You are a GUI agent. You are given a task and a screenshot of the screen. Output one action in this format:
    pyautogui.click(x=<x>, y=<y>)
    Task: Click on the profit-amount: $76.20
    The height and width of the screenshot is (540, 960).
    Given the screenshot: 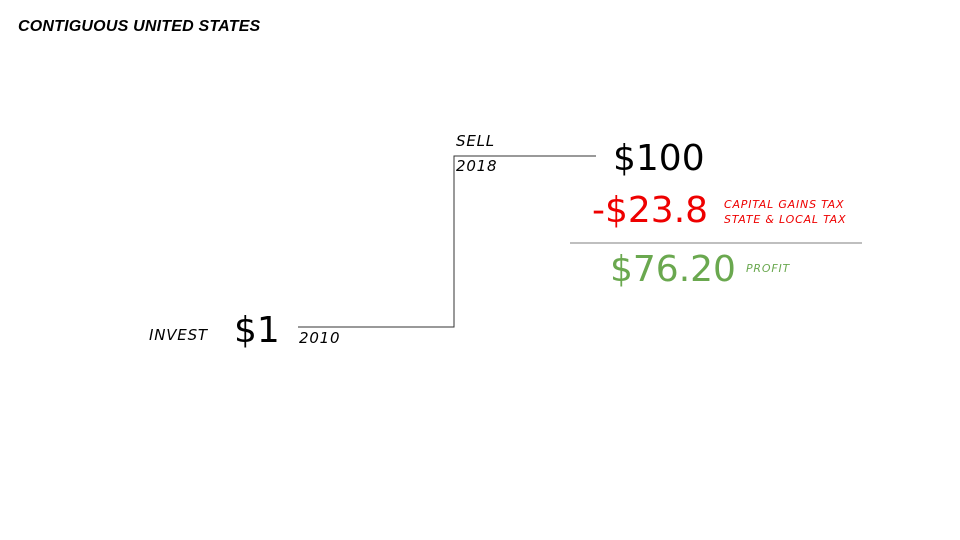 What is the action you would take?
    pyautogui.click(x=673, y=269)
    